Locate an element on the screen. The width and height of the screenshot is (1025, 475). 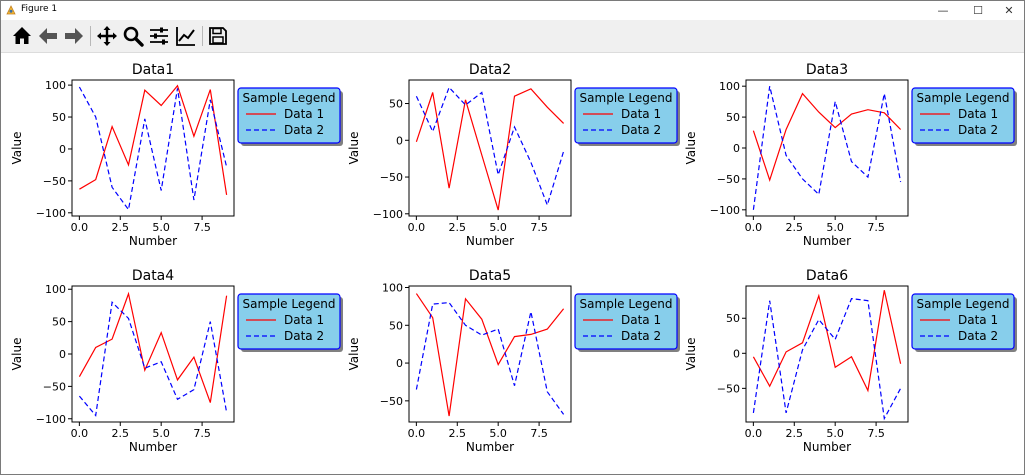
back-button is located at coordinates (48, 36).